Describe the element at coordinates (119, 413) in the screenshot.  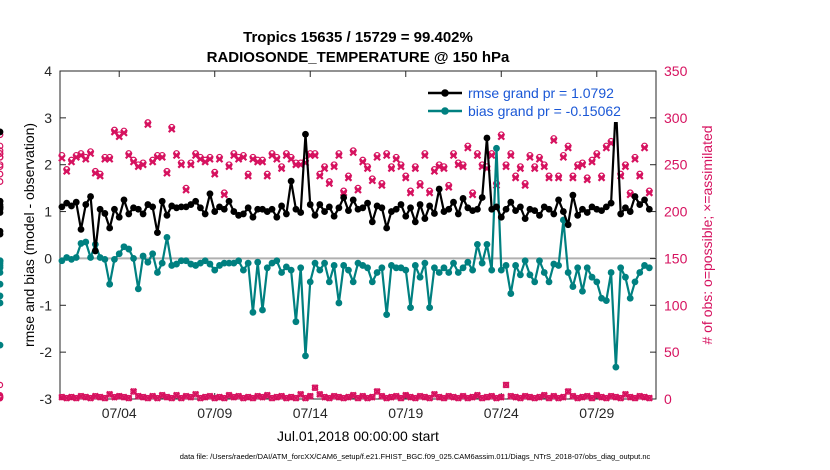
I see `x-tick-label: 07/04` at that location.